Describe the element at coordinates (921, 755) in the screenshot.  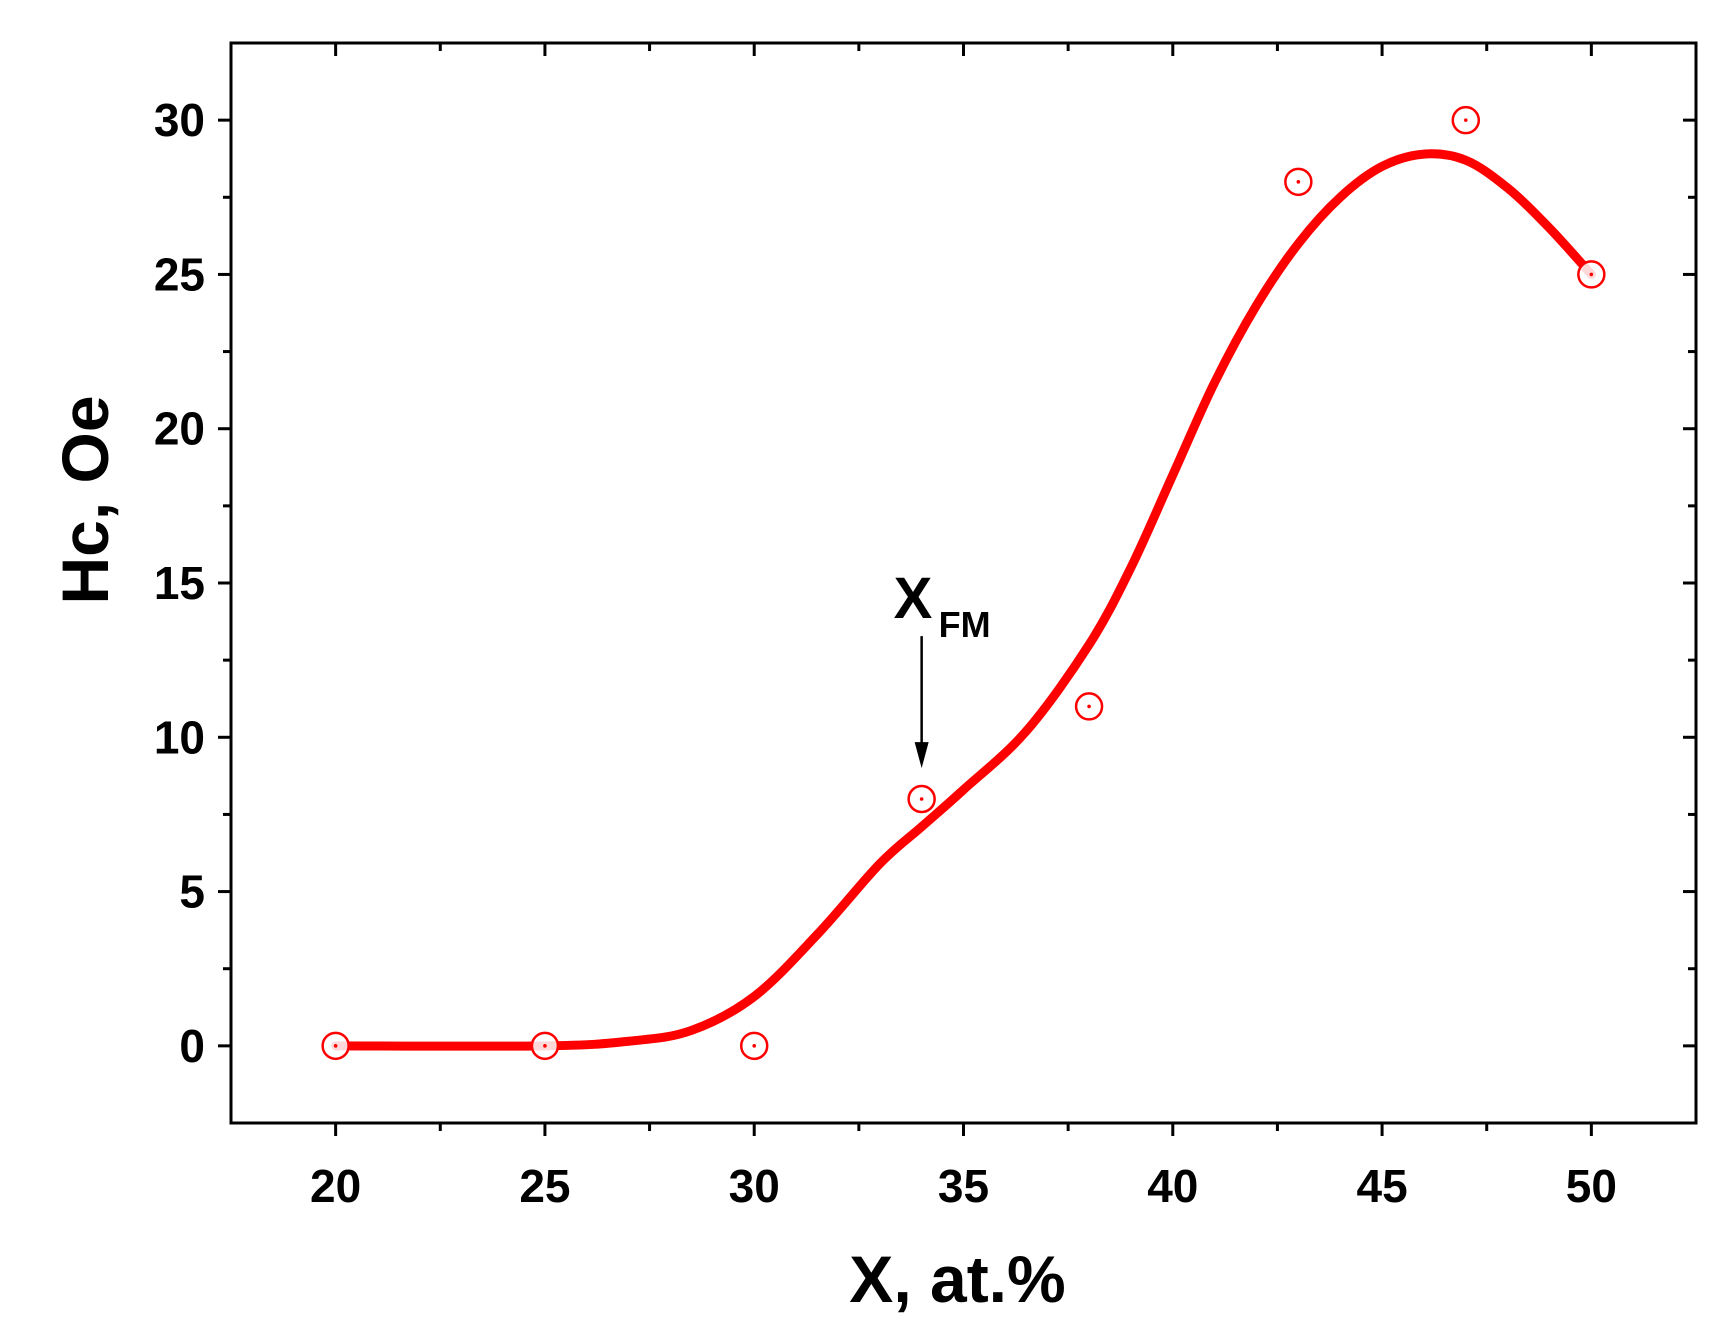
I see `annotation-arrow-head` at that location.